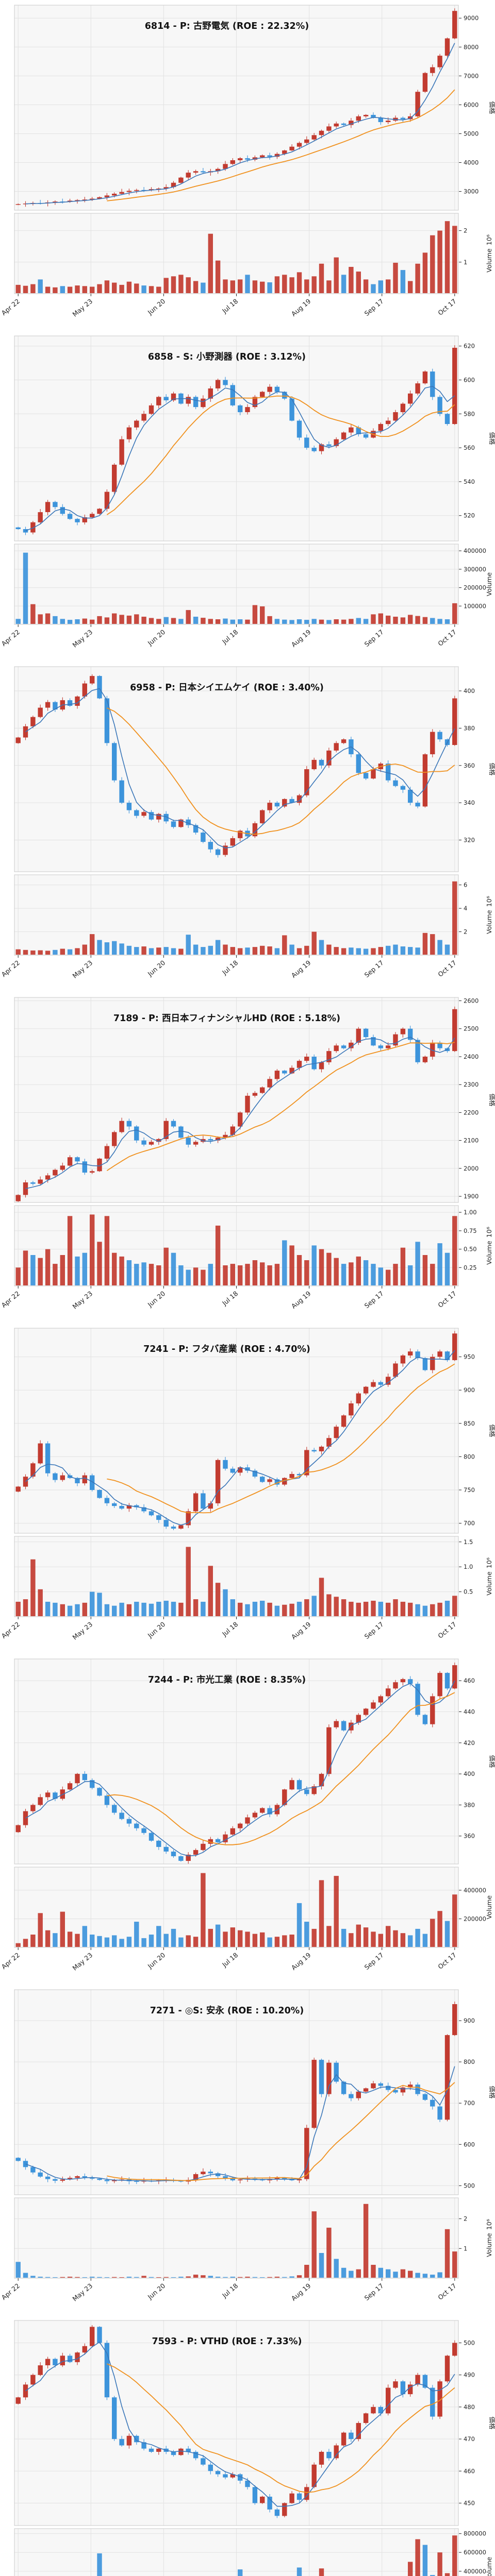  I want to click on svg-text: 1.00, so click(470, 1212).